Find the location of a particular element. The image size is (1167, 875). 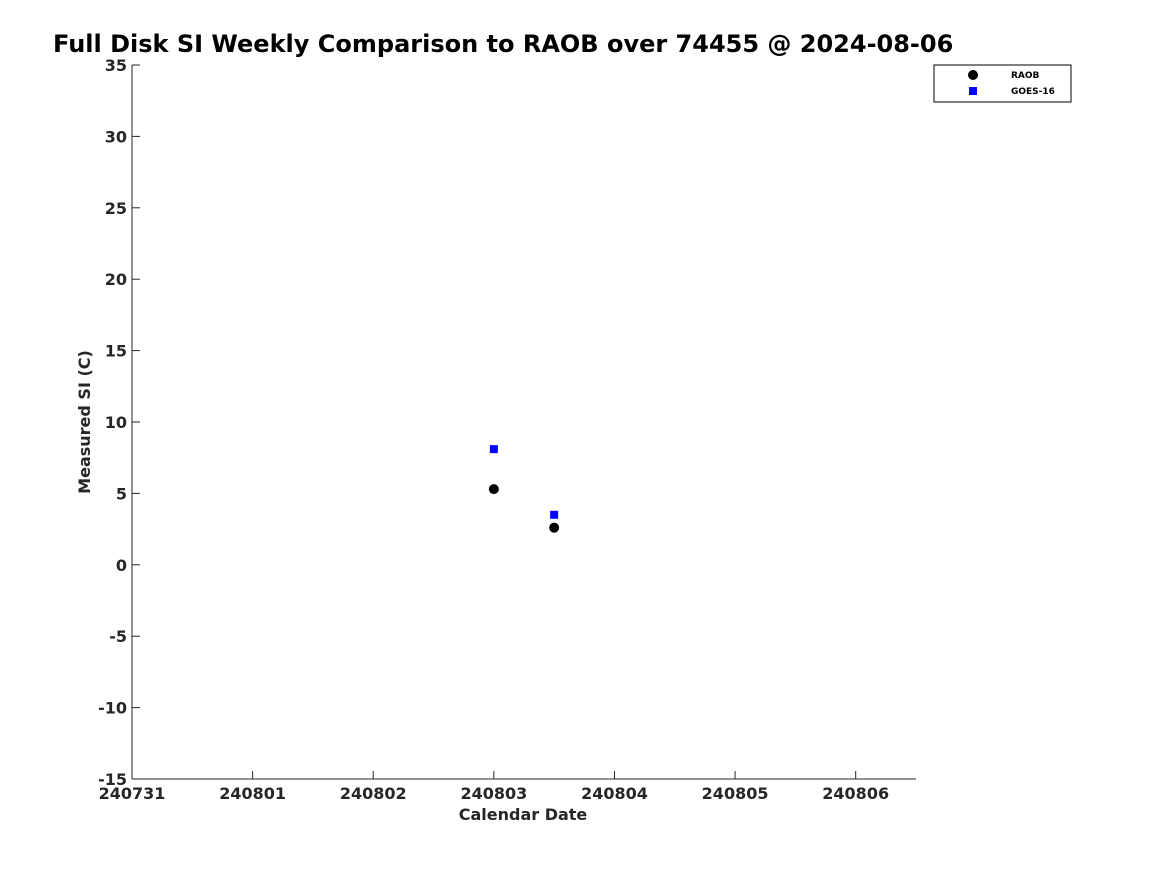

data-marks is located at coordinates (524, 489).